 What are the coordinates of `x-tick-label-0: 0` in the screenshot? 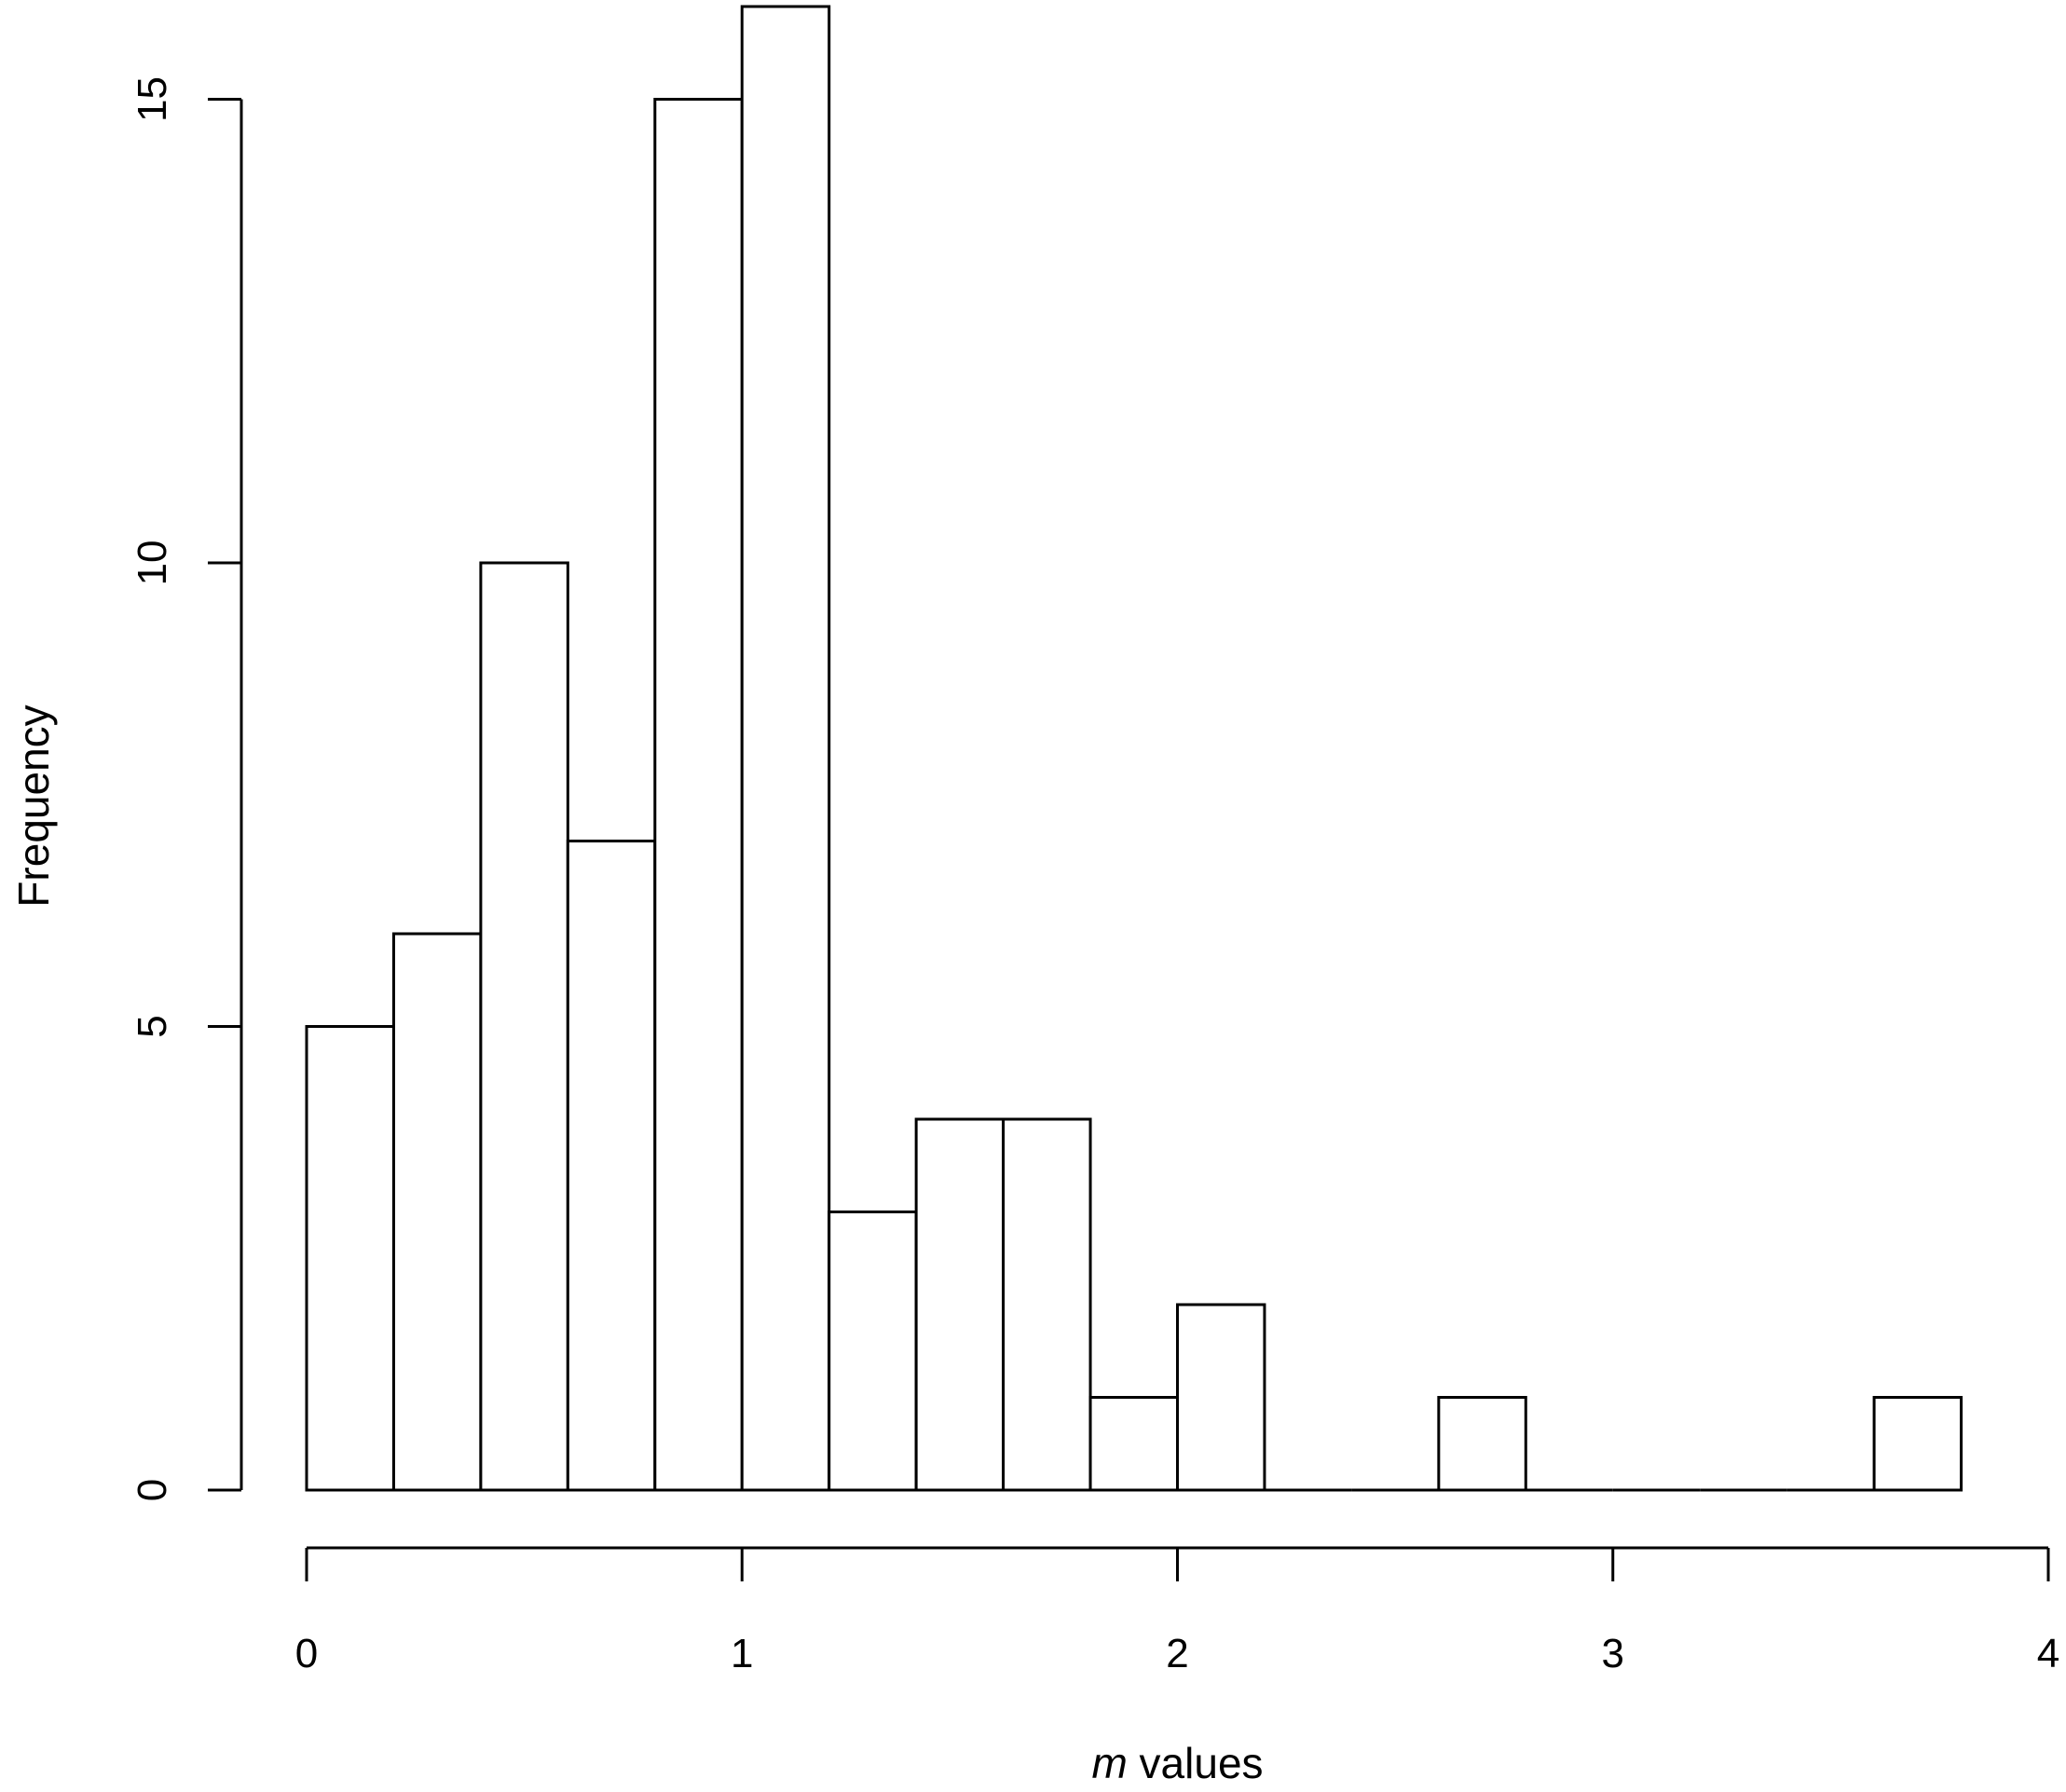 It's located at (306, 1653).